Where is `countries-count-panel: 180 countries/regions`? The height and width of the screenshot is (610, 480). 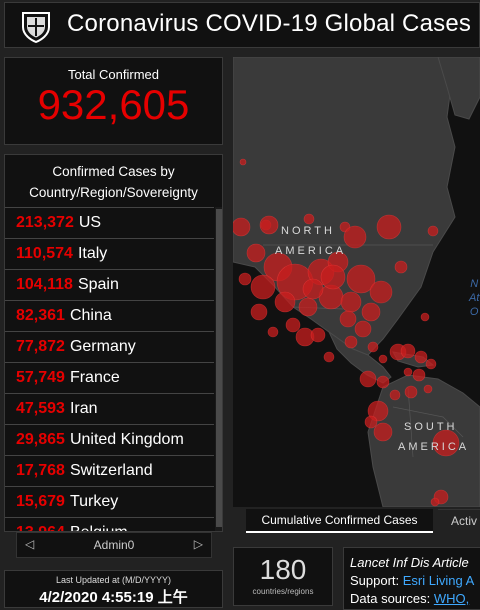 countries-count-panel: 180 countries/regions is located at coordinates (283, 576).